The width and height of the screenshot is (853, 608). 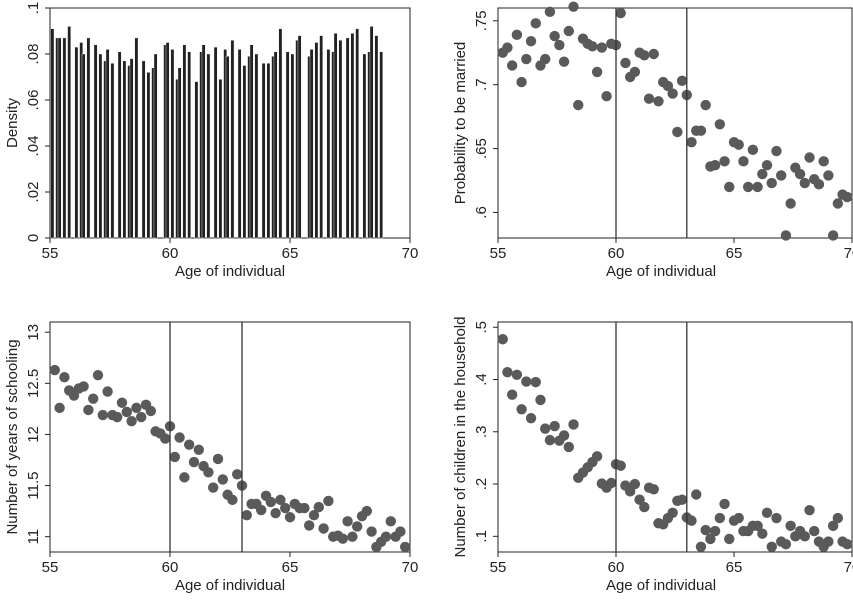 I want to click on y-tick-label: 11, so click(x=33, y=537).